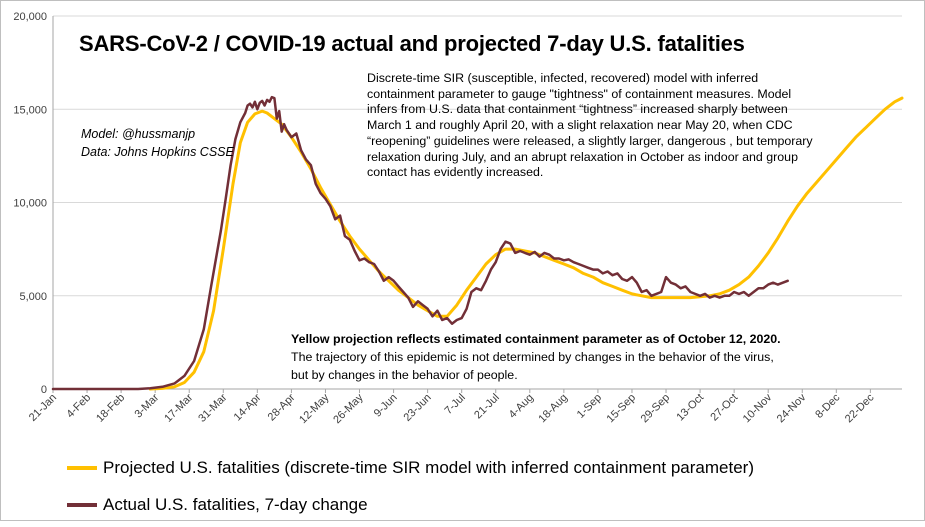  Describe the element at coordinates (656, 409) in the screenshot. I see `x-tick-label: 29-Sep` at that location.